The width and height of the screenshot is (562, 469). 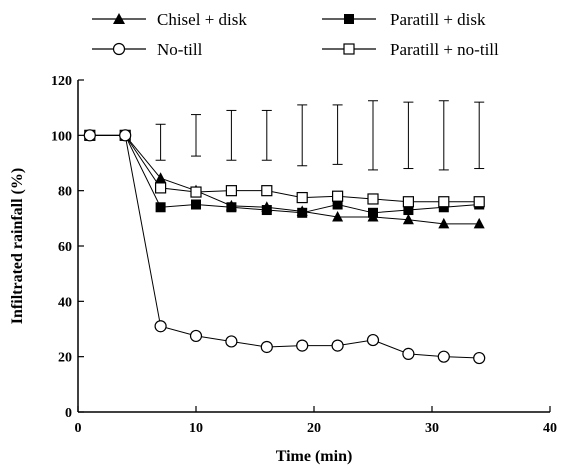 I want to click on legend-item-no-till: No-till, so click(x=147, y=49).